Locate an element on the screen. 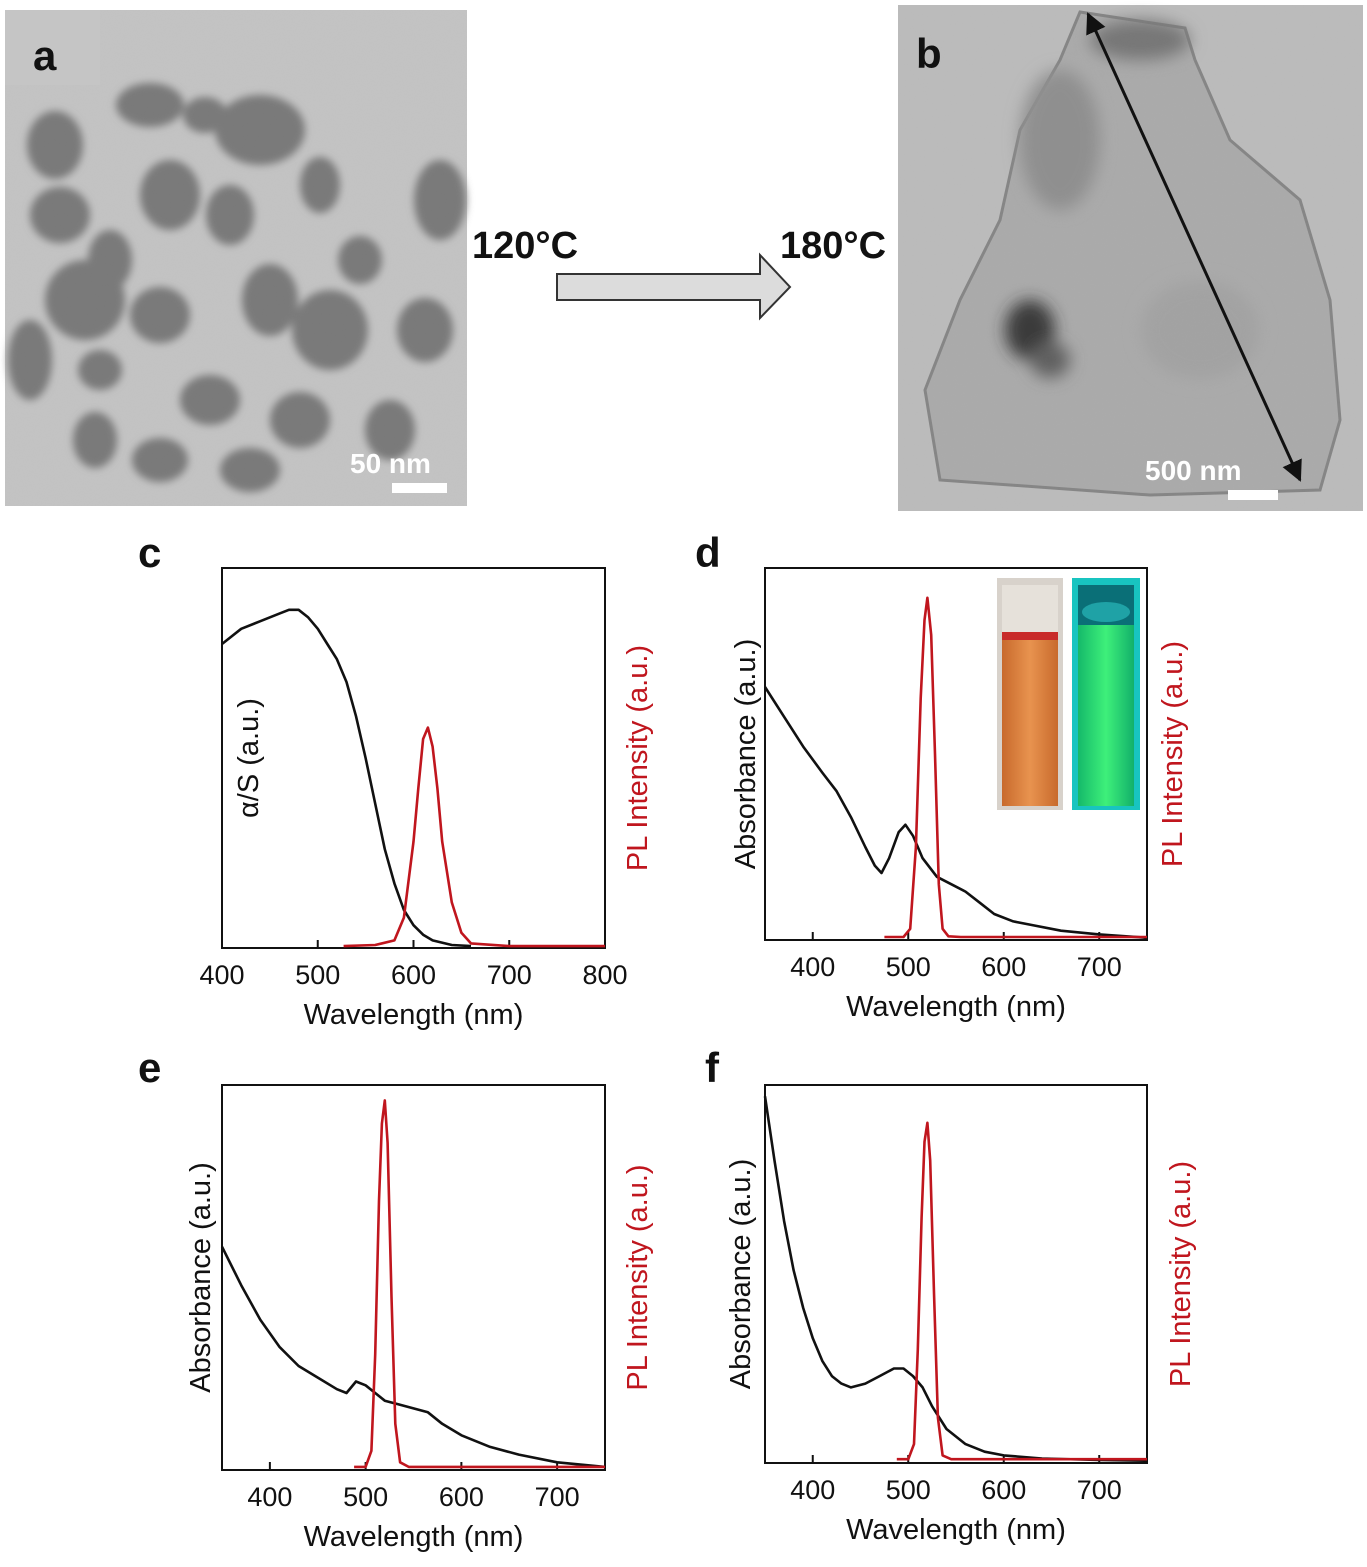 The width and height of the screenshot is (1367, 1567). plot-frame-d is located at coordinates (956, 754).